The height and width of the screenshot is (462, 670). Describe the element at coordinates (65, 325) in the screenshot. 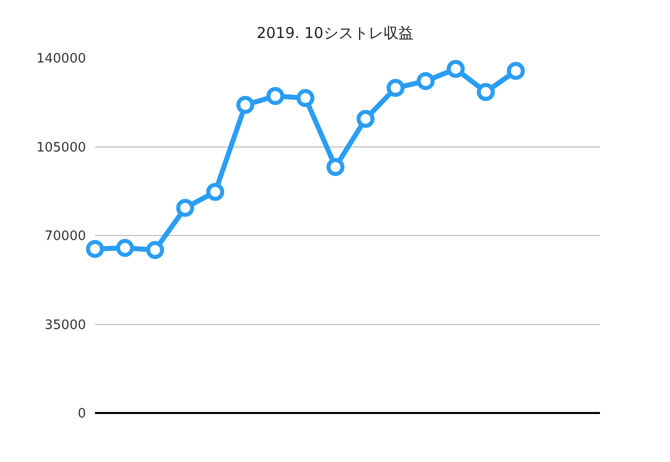

I see `y-tick-label: 35000` at that location.